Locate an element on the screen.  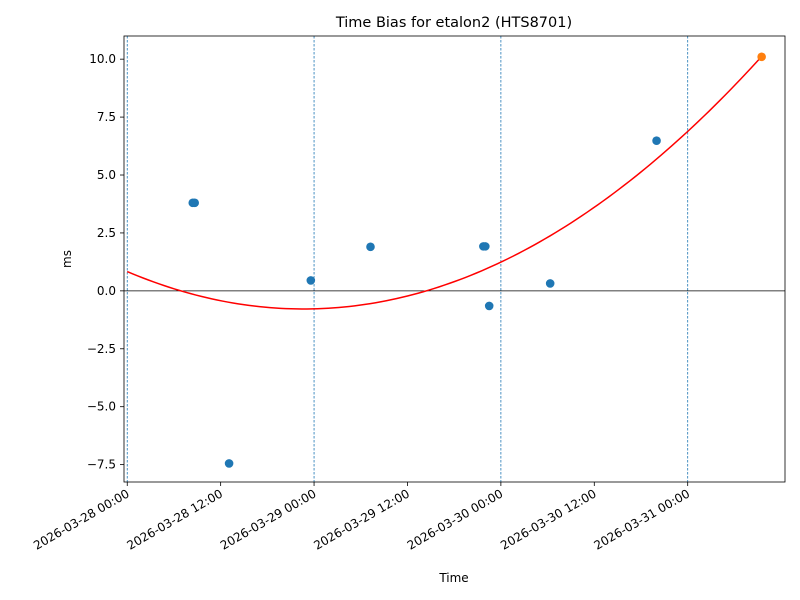
y-tick-label: 0.0 is located at coordinates (106, 291).